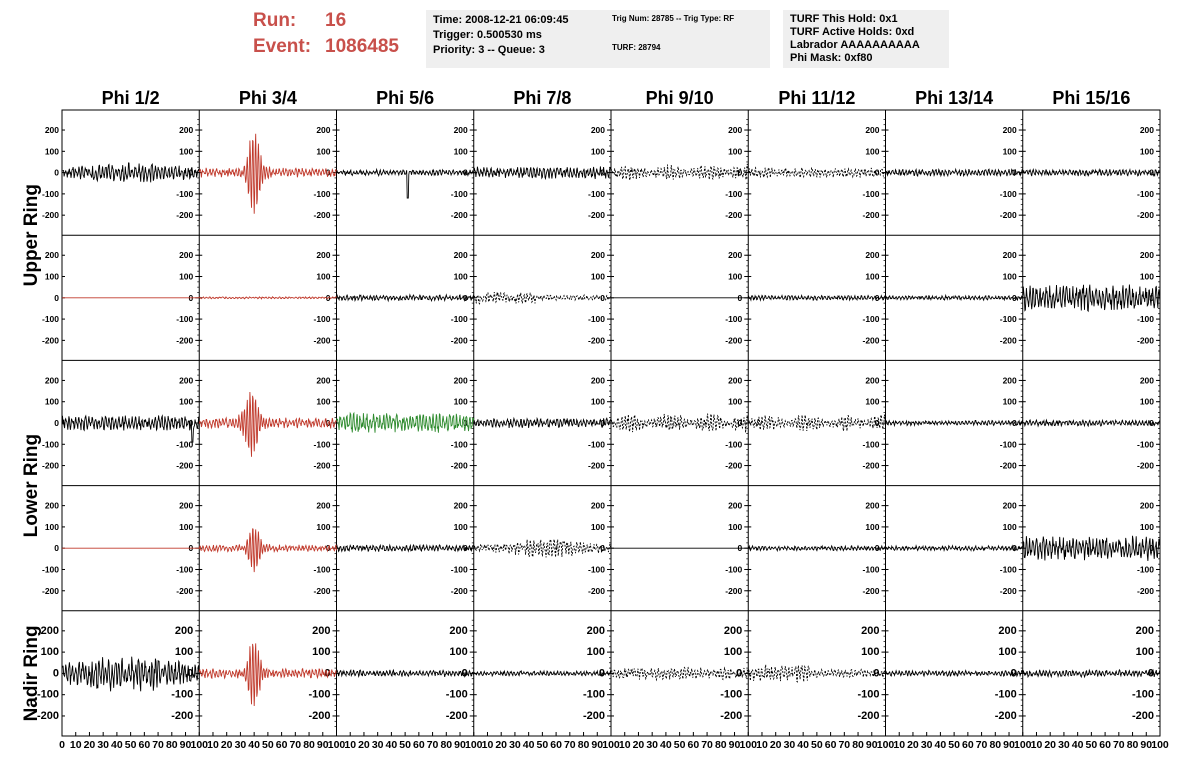  What do you see at coordinates (489, 50) in the screenshot?
I see `priority-text: Priority: 3 -- Queue: 3` at bounding box center [489, 50].